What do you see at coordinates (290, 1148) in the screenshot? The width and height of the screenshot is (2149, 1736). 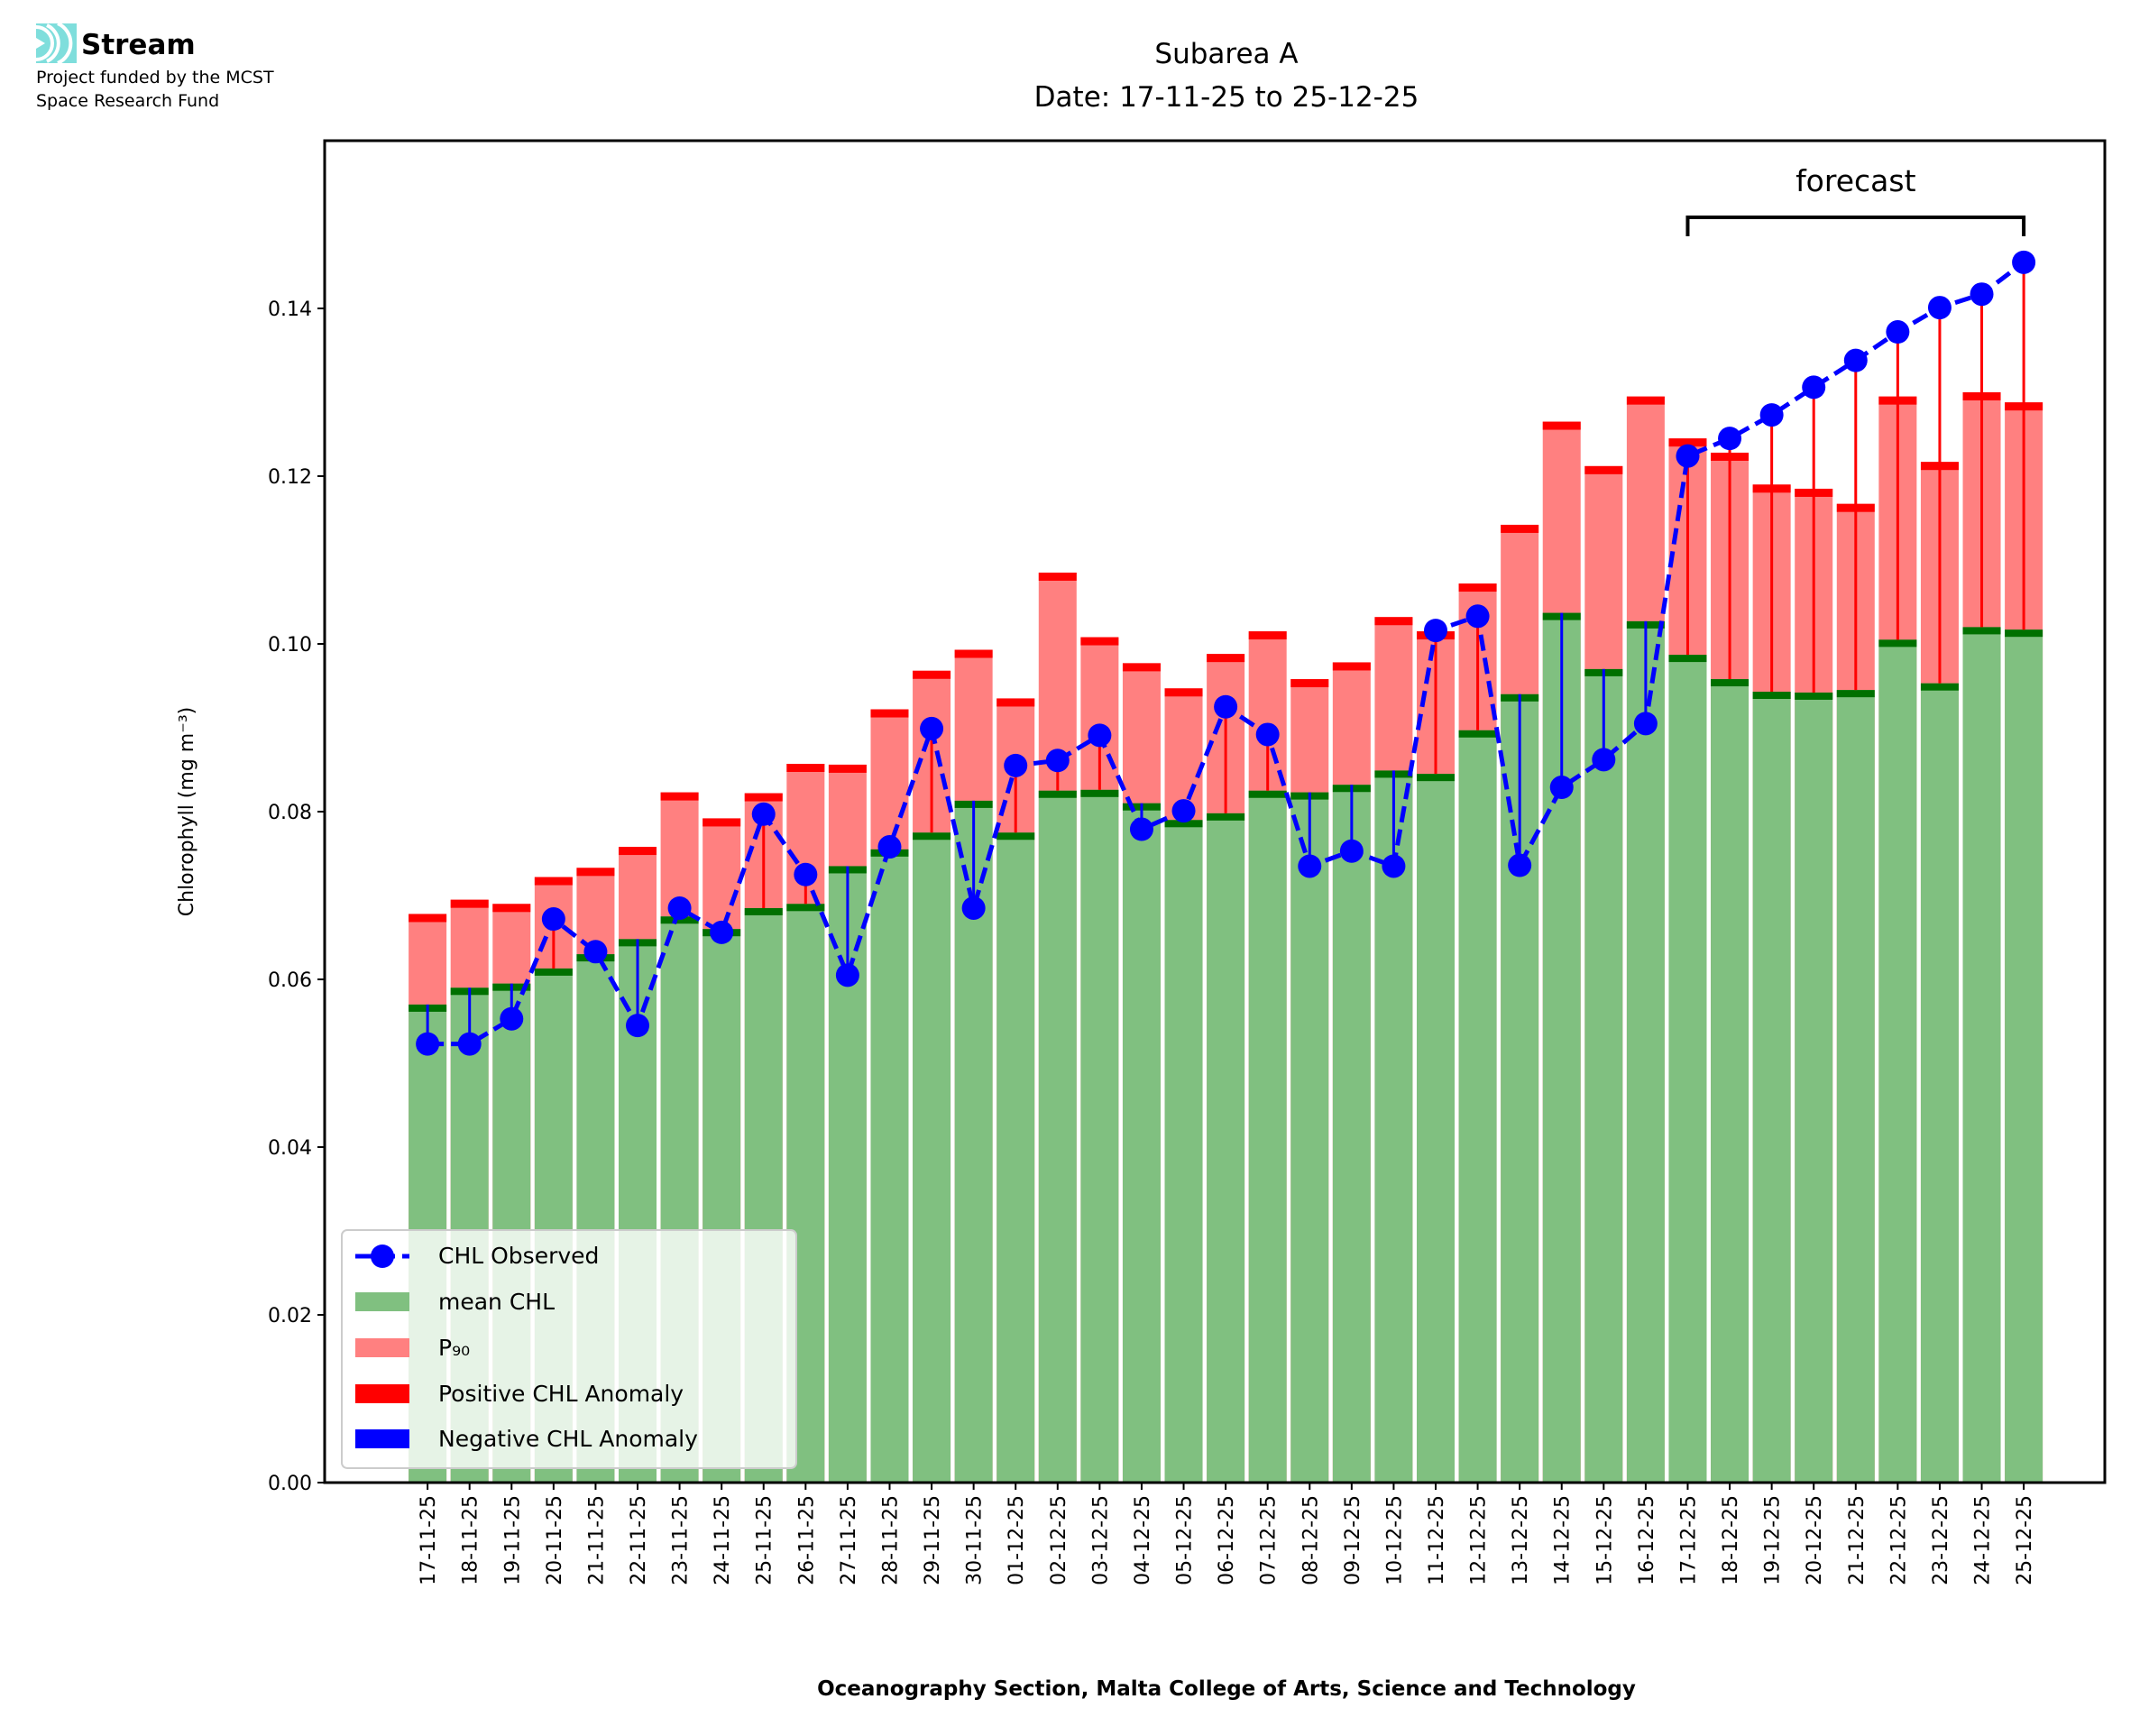 I see `y-tick-label: 0.04` at bounding box center [290, 1148].